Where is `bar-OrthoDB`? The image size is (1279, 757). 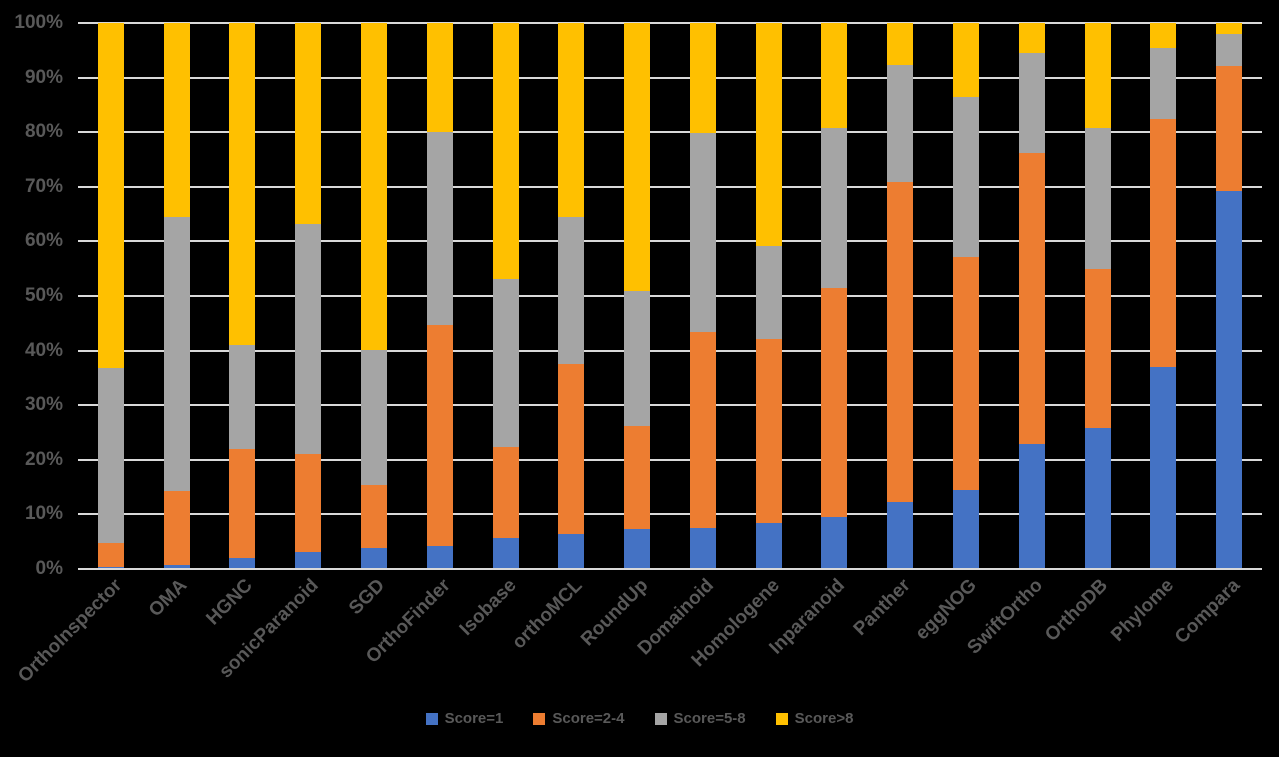 bar-OrthoDB is located at coordinates (1097, 296).